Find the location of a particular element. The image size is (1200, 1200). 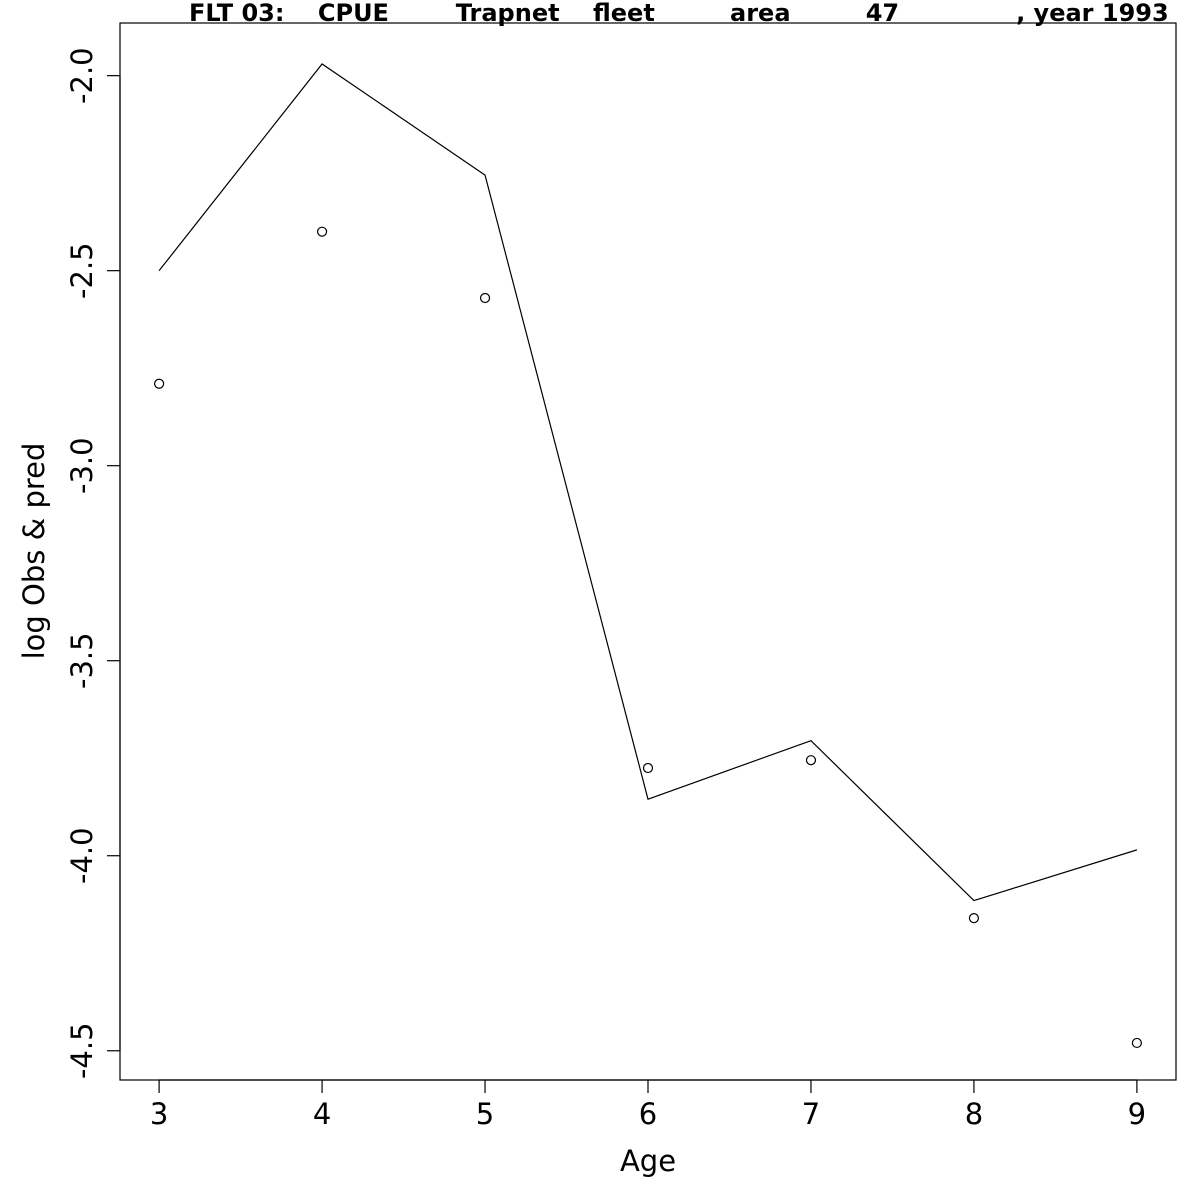

x-axis: 3 4 5 6 7 8 9 is located at coordinates (648, 1105).